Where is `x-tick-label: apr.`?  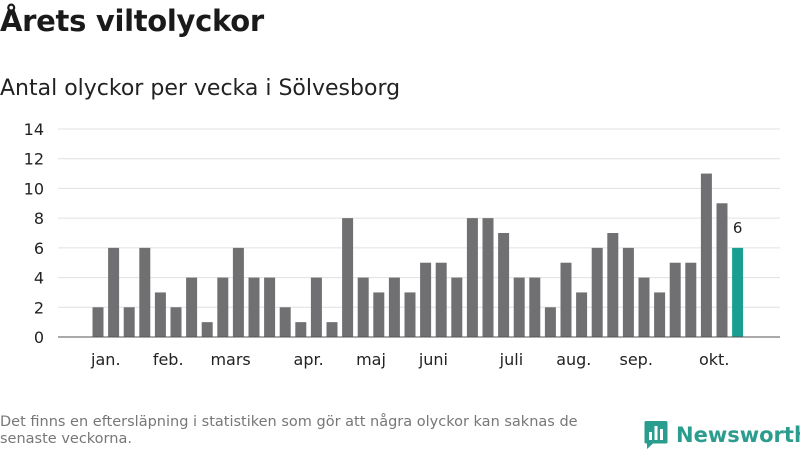 x-tick-label: apr. is located at coordinates (309, 359).